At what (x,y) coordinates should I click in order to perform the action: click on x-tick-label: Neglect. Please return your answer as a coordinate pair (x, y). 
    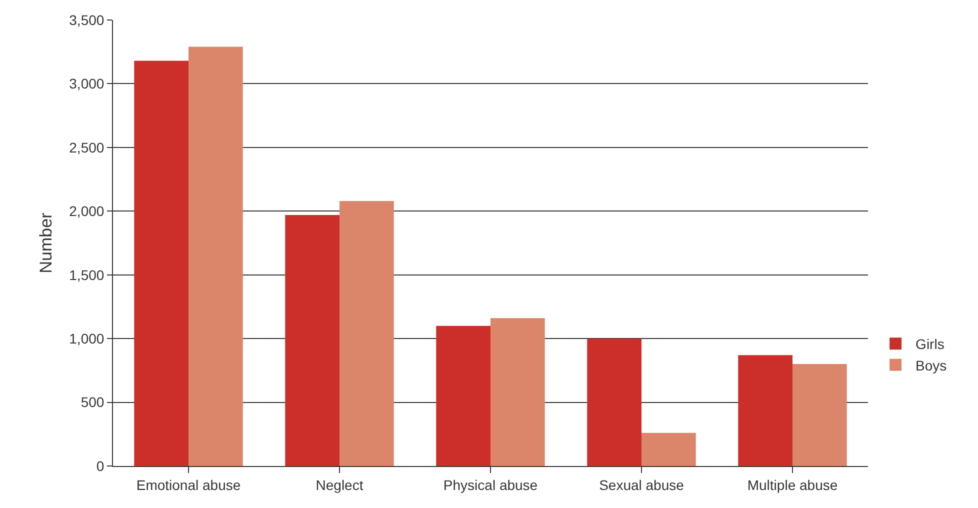
    Looking at the image, I should click on (340, 484).